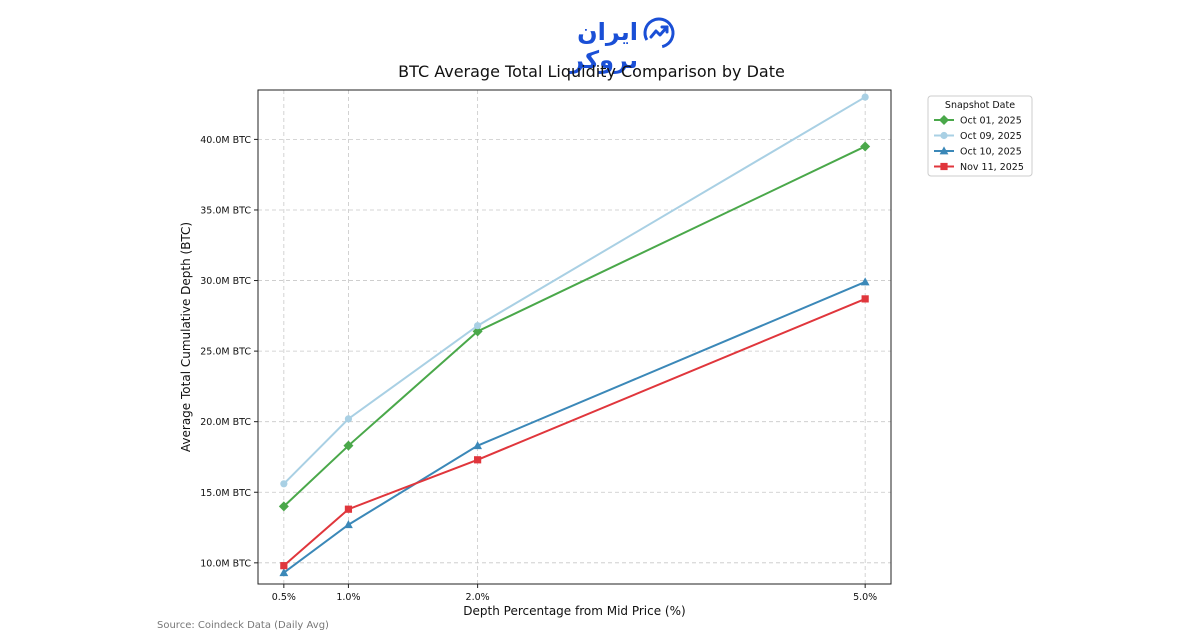 Image resolution: width=1200 pixels, height=631 pixels. What do you see at coordinates (186, 337) in the screenshot?
I see `y-axis-label: Average Total Cumulative Depth (BTC)` at bounding box center [186, 337].